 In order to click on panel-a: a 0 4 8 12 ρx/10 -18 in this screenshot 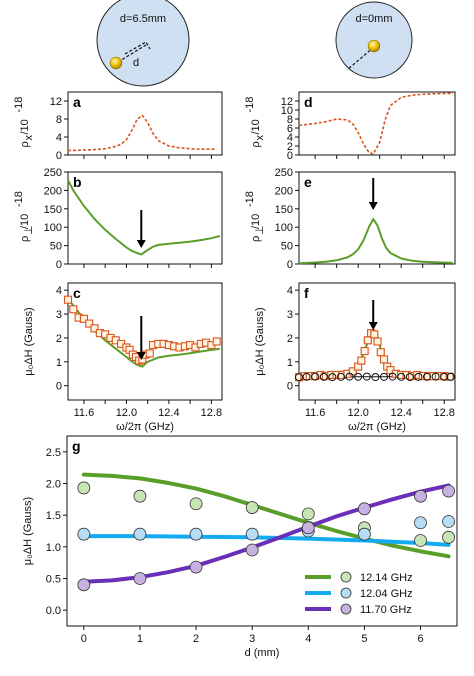, I will do `click(118, 126)`.